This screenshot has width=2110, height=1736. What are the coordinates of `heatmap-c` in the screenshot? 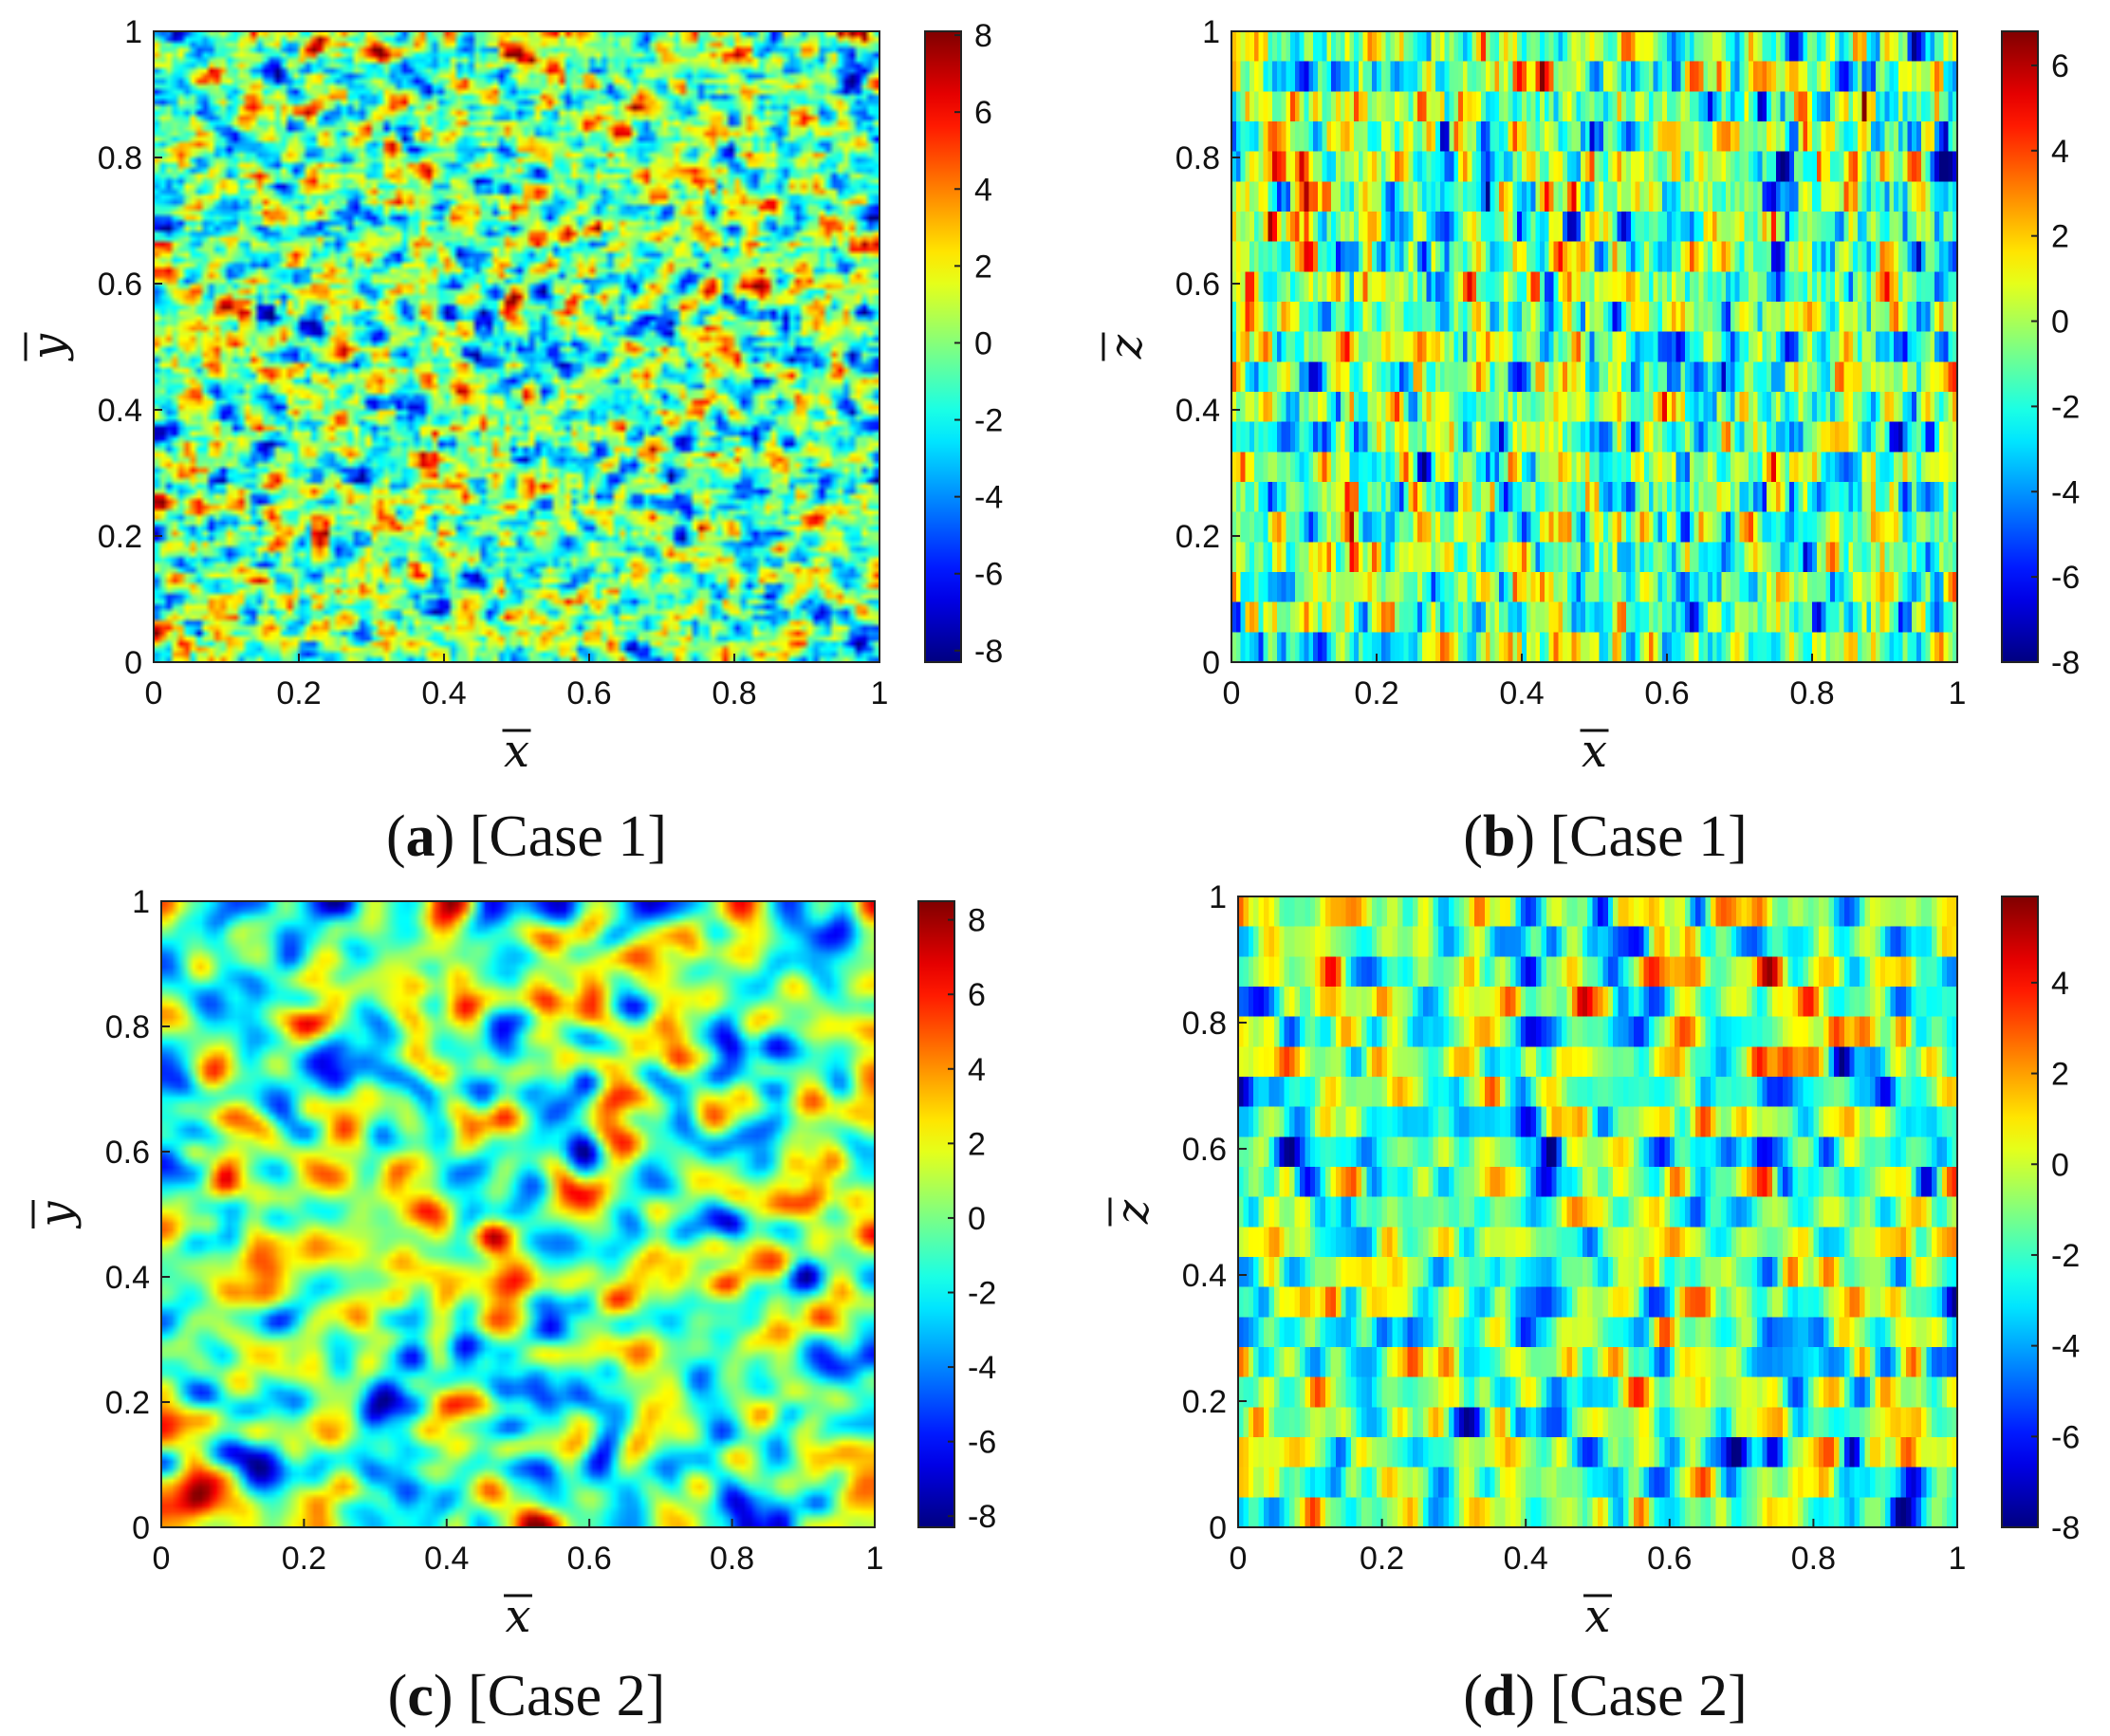 It's located at (518, 1214).